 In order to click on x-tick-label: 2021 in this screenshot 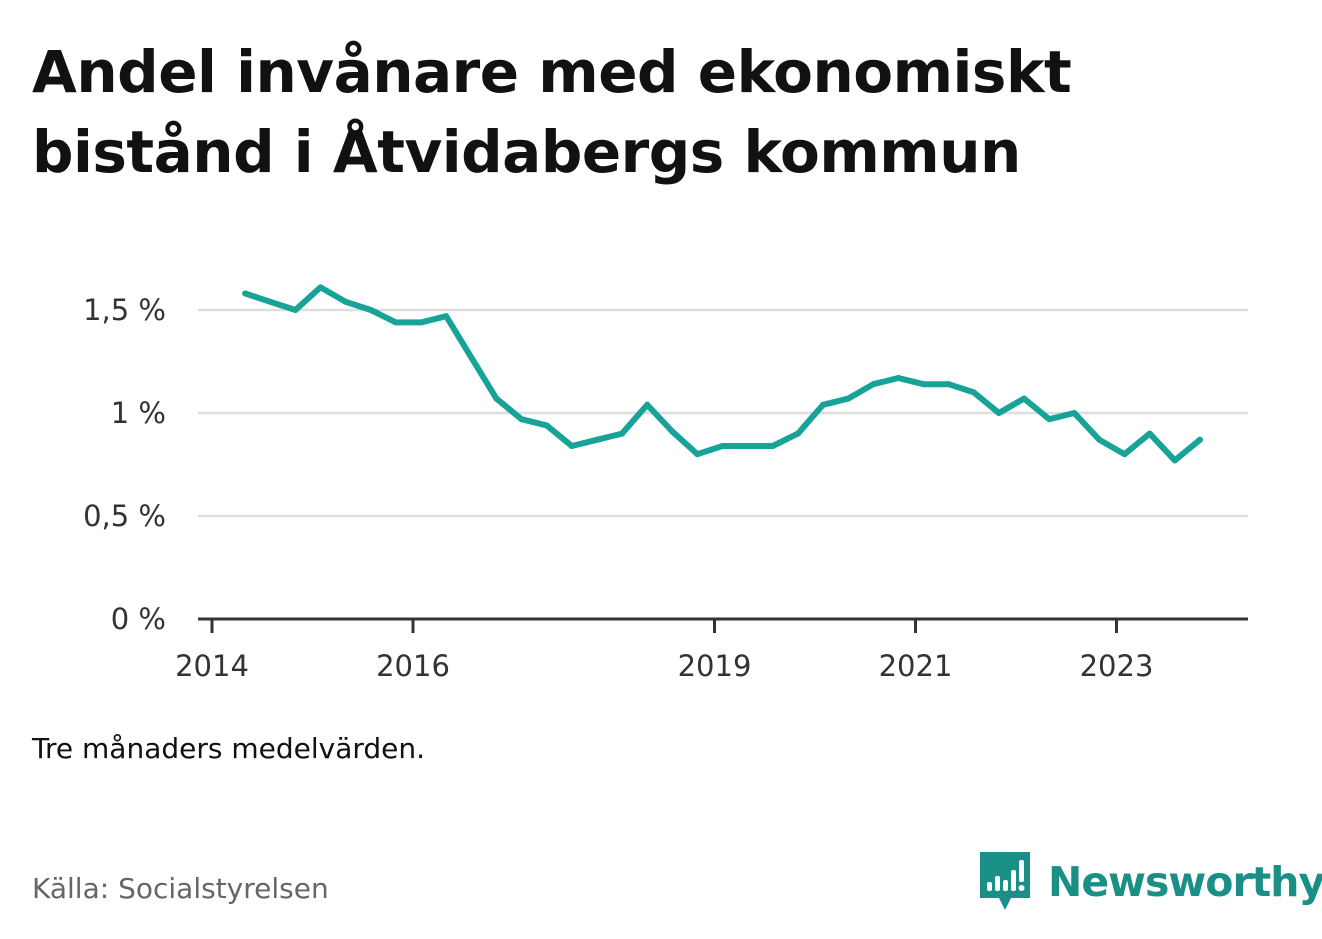, I will do `click(916, 666)`.